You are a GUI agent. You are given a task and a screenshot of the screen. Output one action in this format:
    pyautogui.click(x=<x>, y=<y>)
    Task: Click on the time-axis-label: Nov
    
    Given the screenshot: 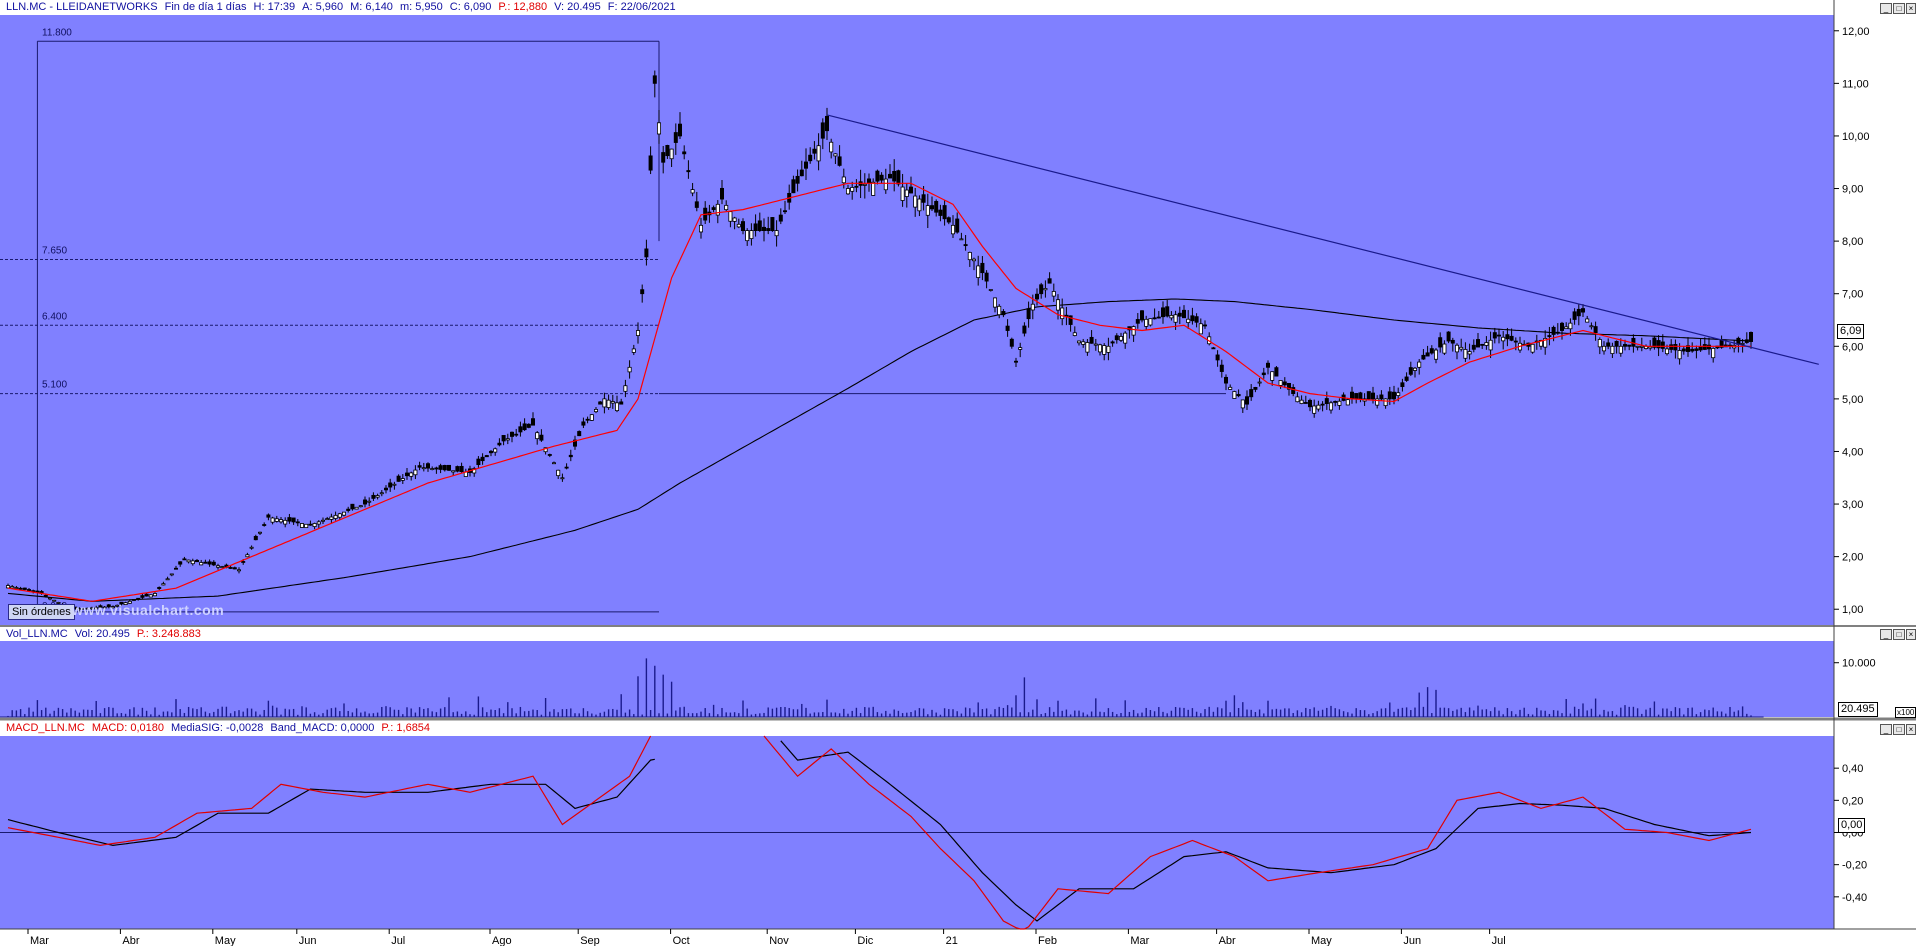 What is the action you would take?
    pyautogui.click(x=779, y=940)
    